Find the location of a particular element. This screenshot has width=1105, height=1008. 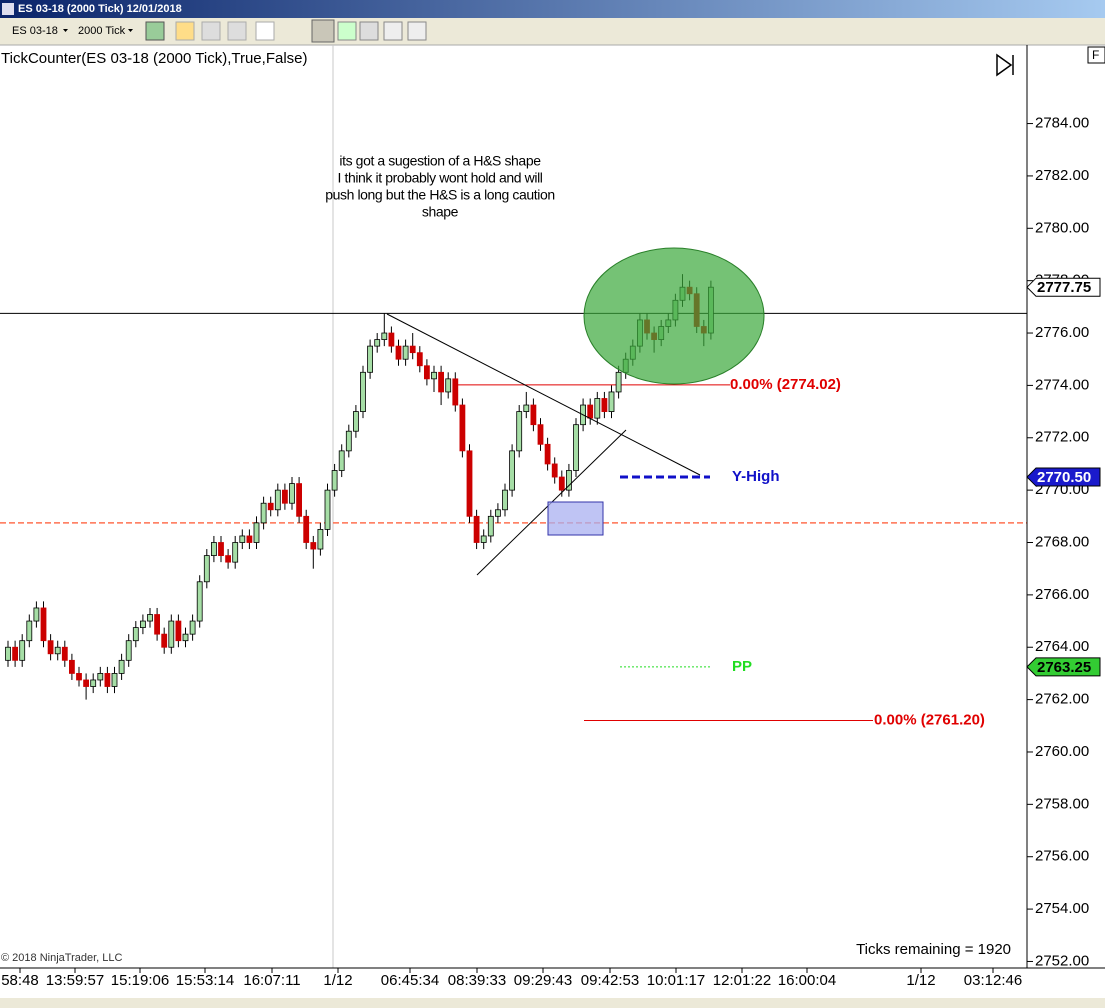

instrument-select: ES 03-18 is located at coordinates (35, 31).